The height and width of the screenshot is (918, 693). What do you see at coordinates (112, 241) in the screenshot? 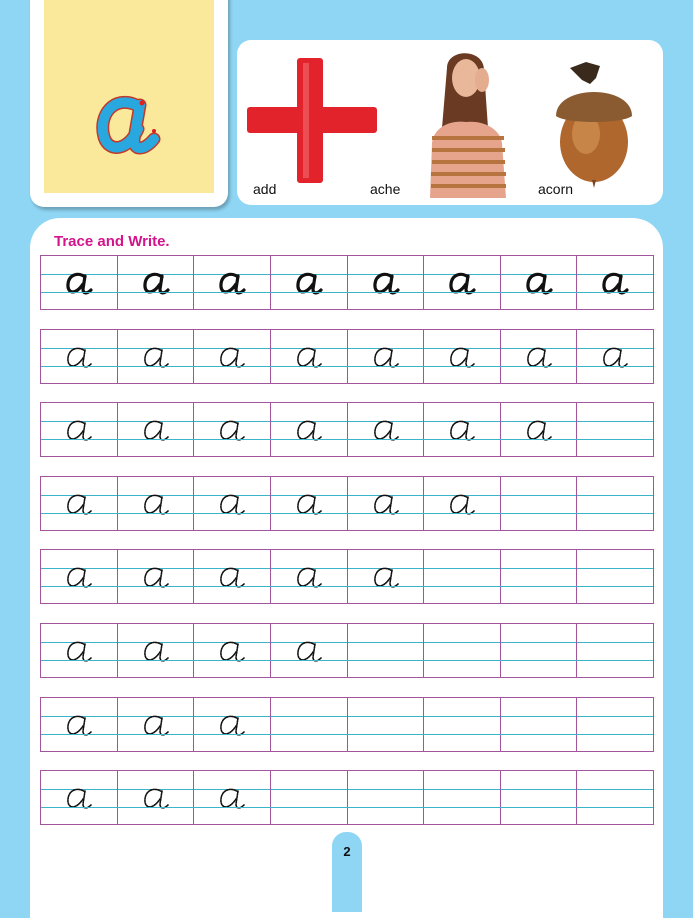
I see `exercise-title: Trace and Write.` at bounding box center [112, 241].